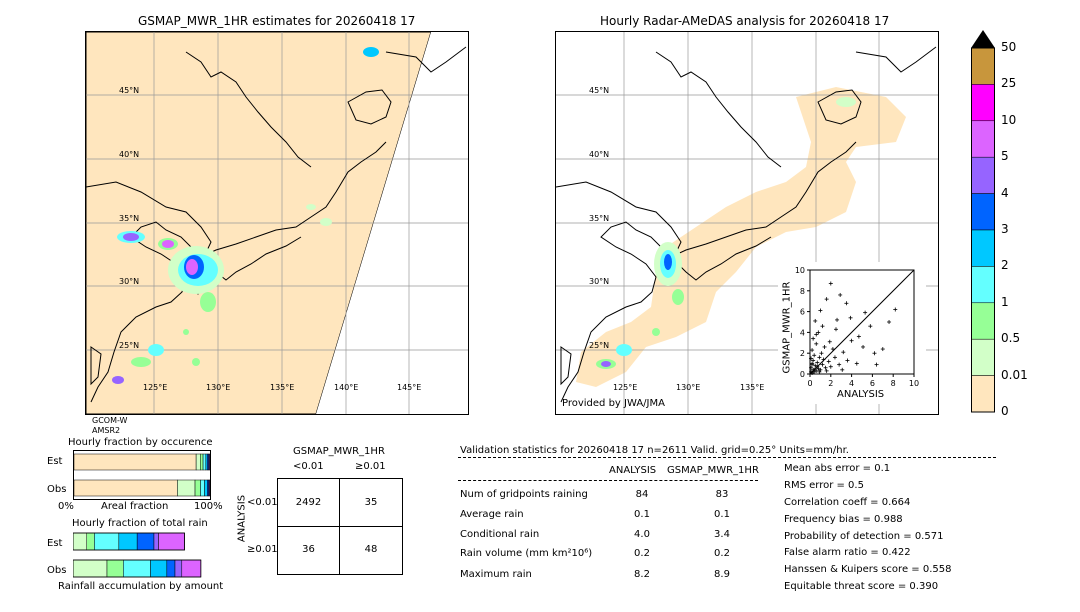  I want to click on scatter-xlabel: ANALYSIS, so click(861, 394).